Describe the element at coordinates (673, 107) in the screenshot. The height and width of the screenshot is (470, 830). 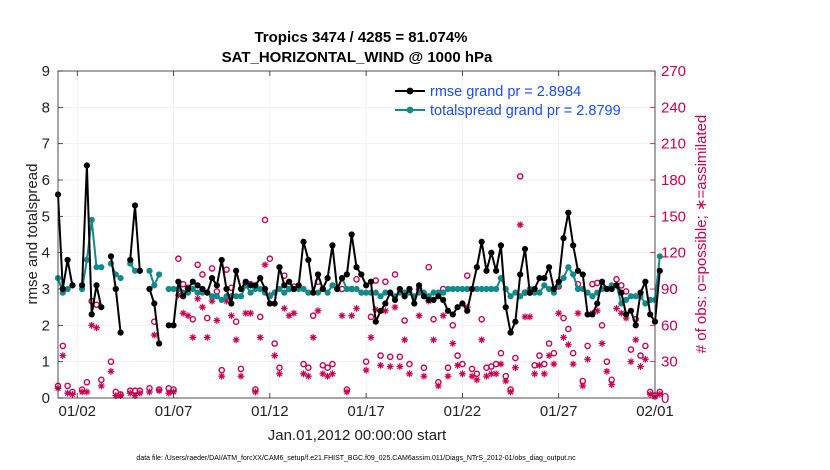
I see `y-right-tick-label: 240` at that location.